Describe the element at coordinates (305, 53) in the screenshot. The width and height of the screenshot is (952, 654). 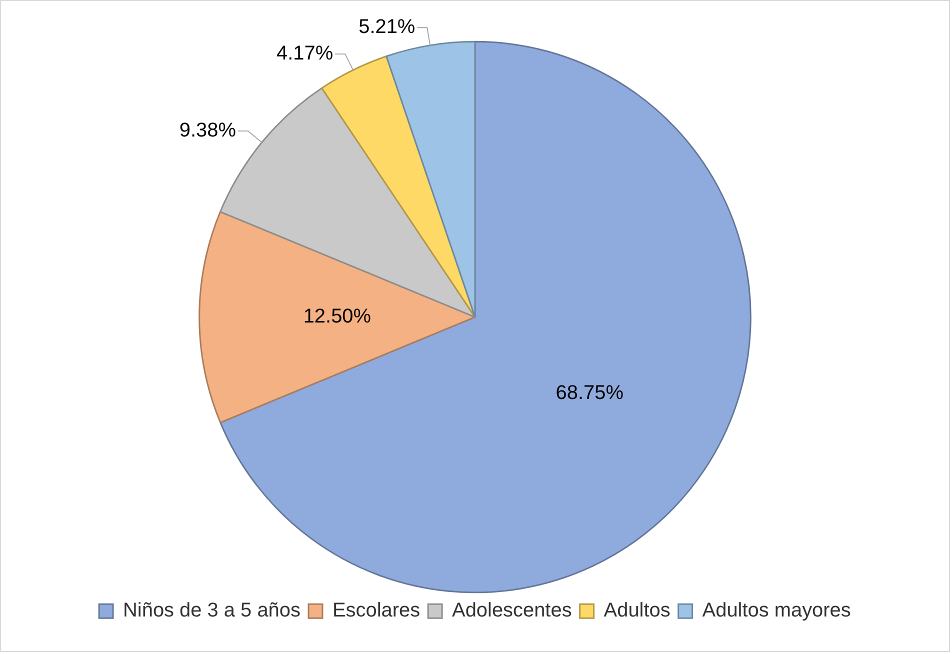
I see `data-label: 4.17%` at that location.